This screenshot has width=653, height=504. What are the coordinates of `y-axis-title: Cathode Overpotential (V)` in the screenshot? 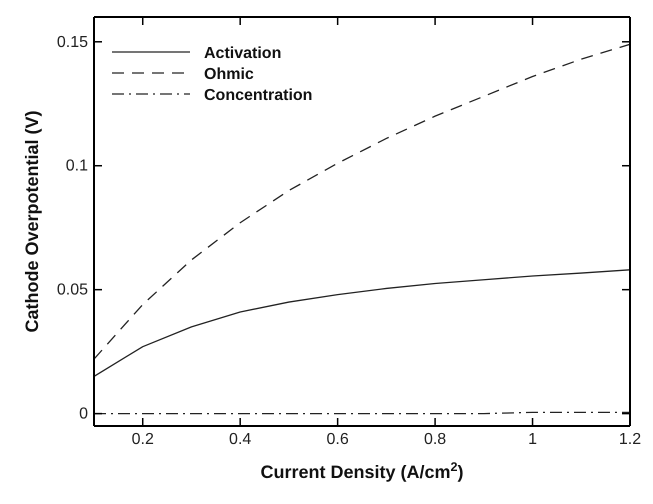 It's located at (32, 221).